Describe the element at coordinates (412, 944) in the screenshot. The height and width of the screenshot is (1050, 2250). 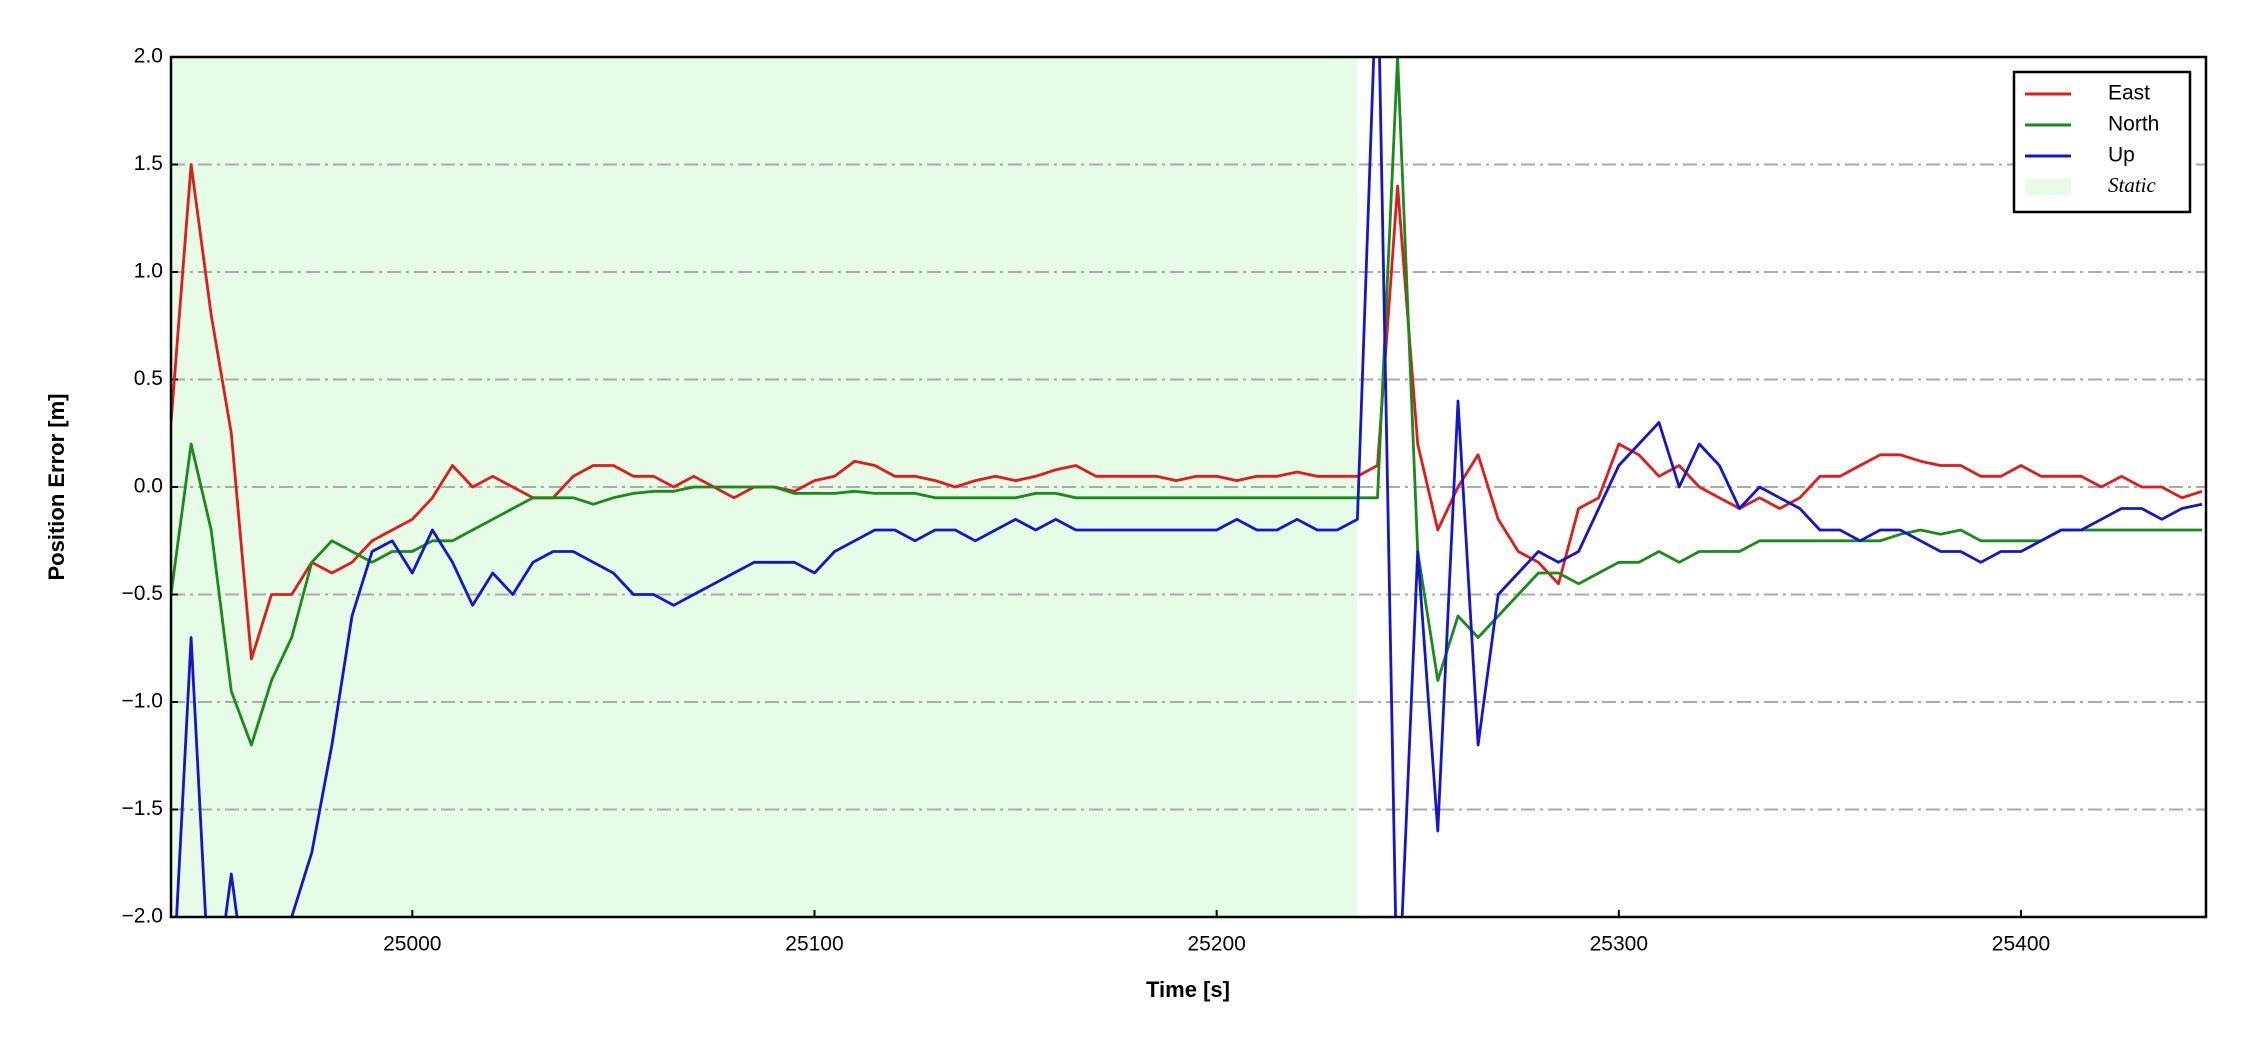
I see `x-tick-label: 25000` at that location.